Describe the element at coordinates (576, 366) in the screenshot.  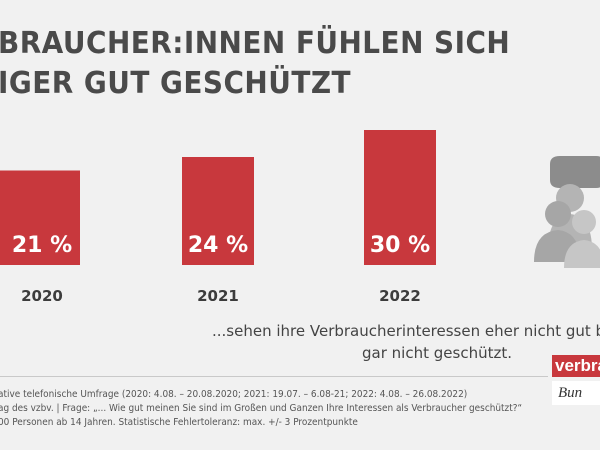
I see `logo-text-top: verbrauche` at that location.